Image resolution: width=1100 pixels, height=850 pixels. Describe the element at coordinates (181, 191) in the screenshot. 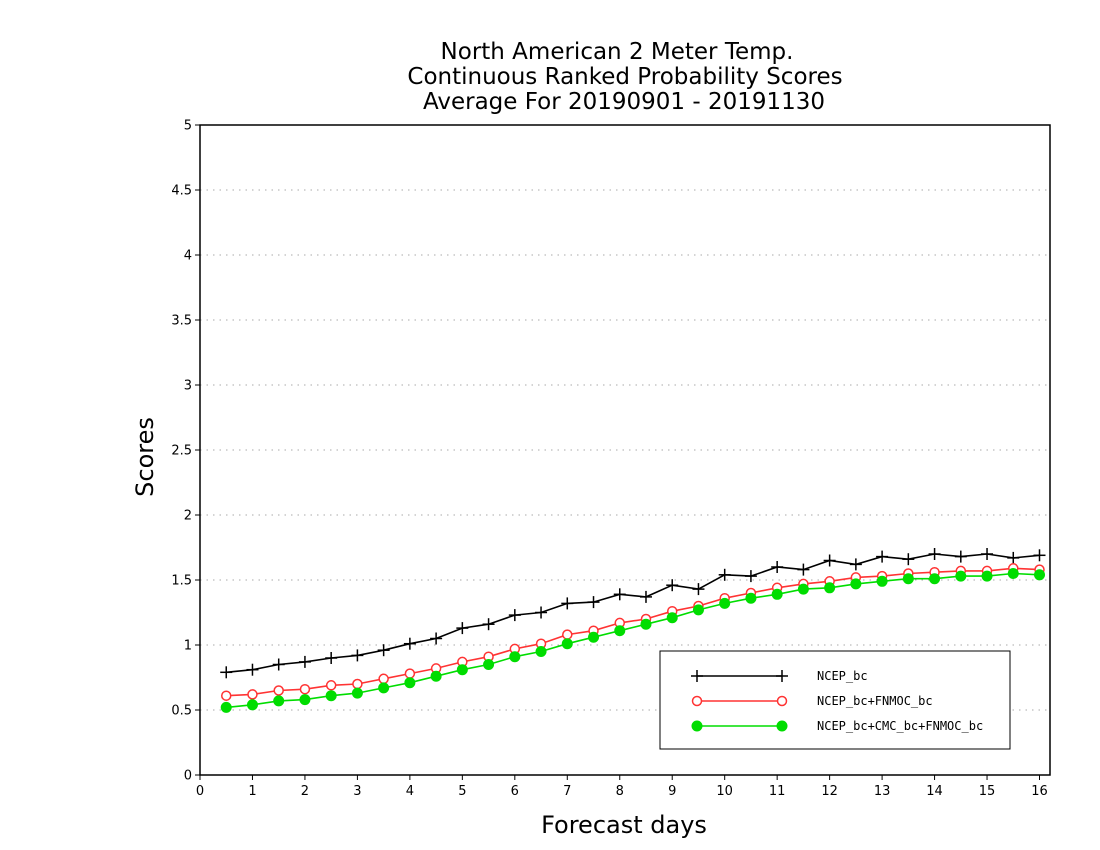

I see `y-tick-label: 4.5` at that location.